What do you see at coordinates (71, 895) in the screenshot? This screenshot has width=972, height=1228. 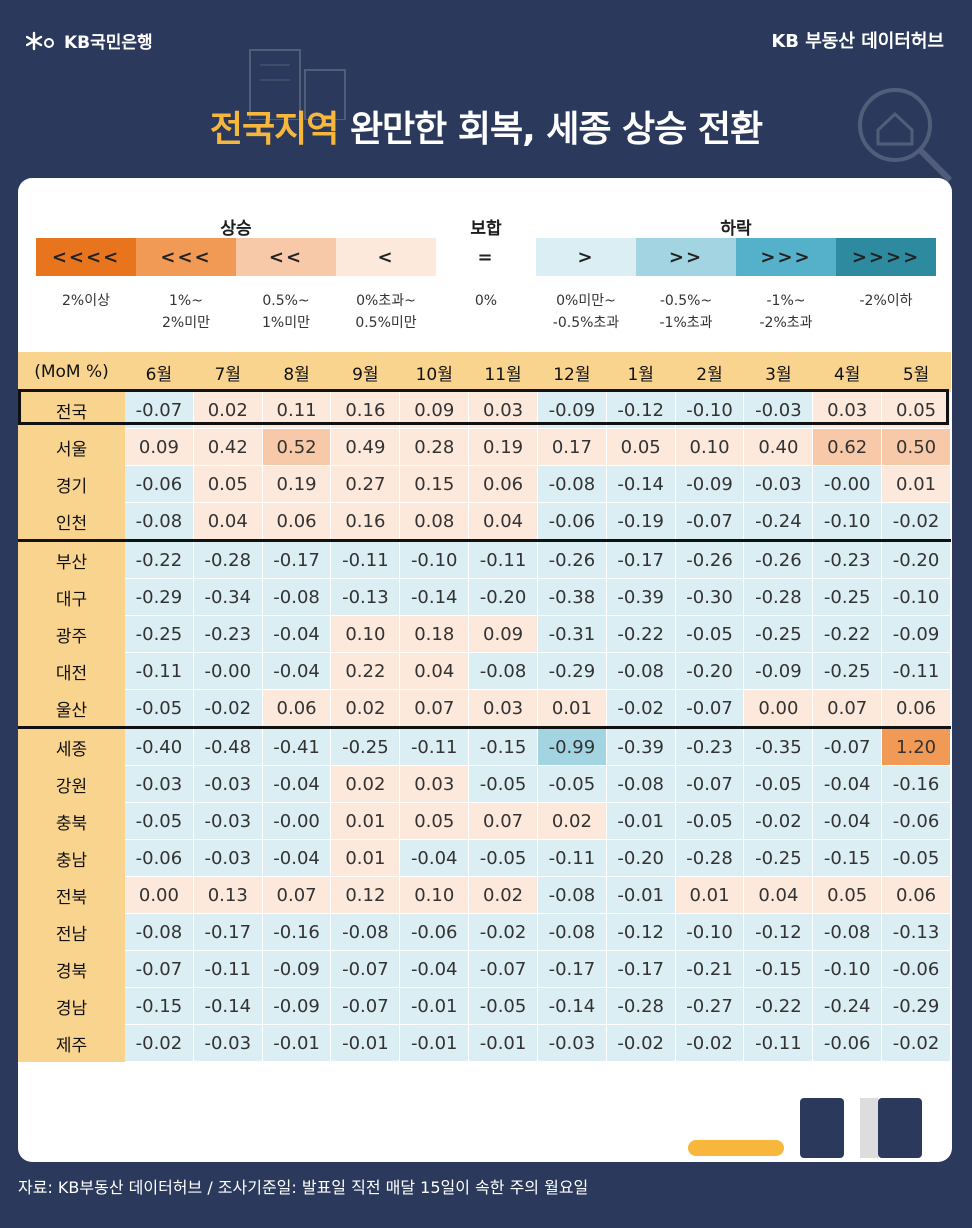 I see `region-label: 전북` at bounding box center [71, 895].